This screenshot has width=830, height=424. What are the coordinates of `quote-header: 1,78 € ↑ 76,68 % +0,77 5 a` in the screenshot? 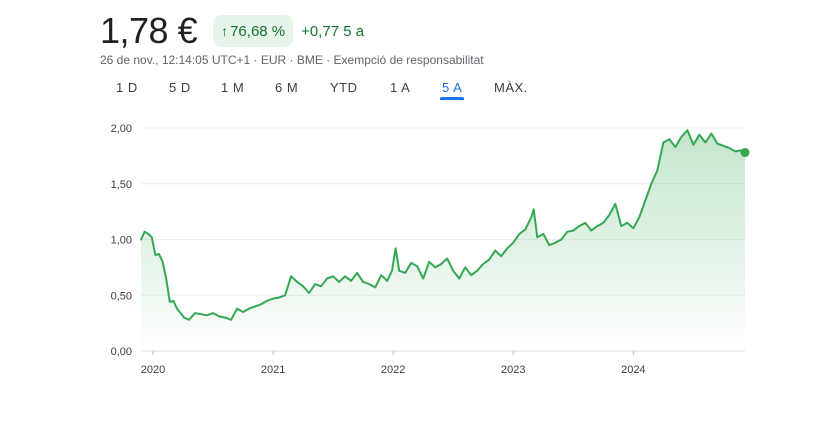 It's located at (232, 31).